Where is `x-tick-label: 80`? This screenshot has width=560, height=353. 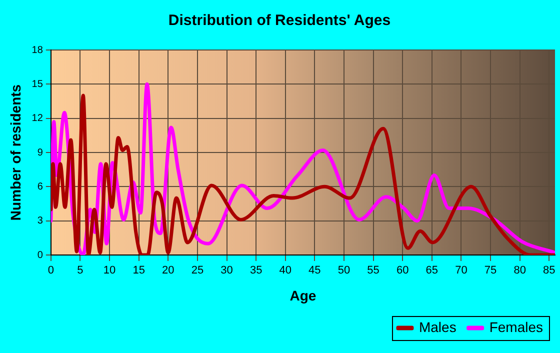
x-tick-label: 80 is located at coordinates (520, 270).